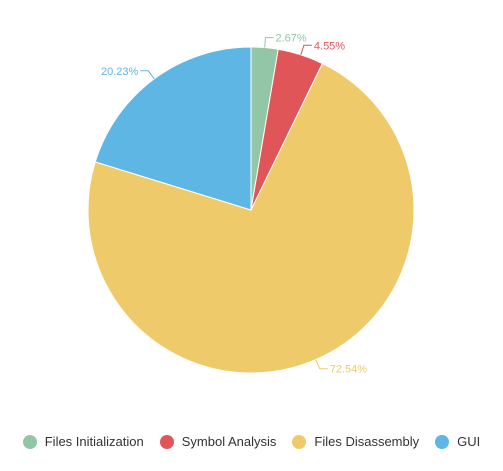 This screenshot has width=503, height=471. I want to click on legend-item-gui: GUI, so click(457, 441).